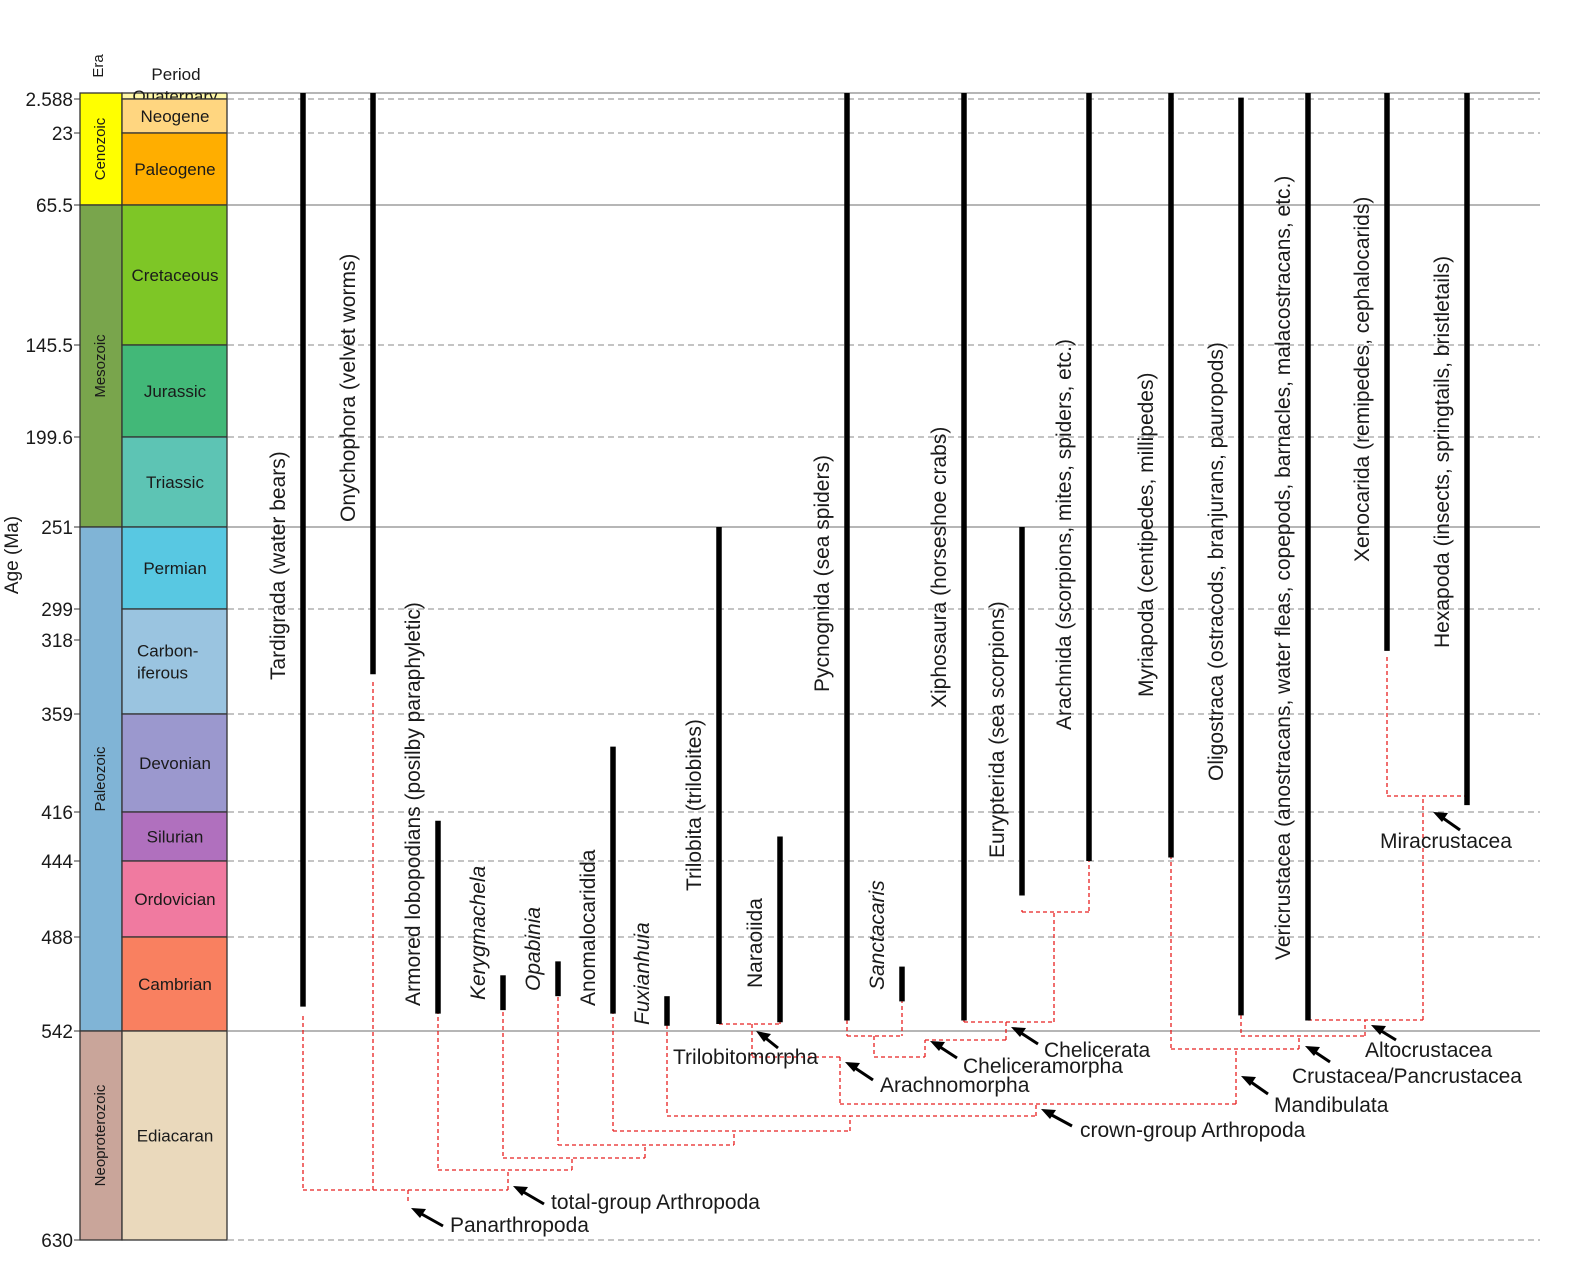 The image size is (1588, 1273). I want to click on taxon-label: Sanctacaris, so click(877, 935).